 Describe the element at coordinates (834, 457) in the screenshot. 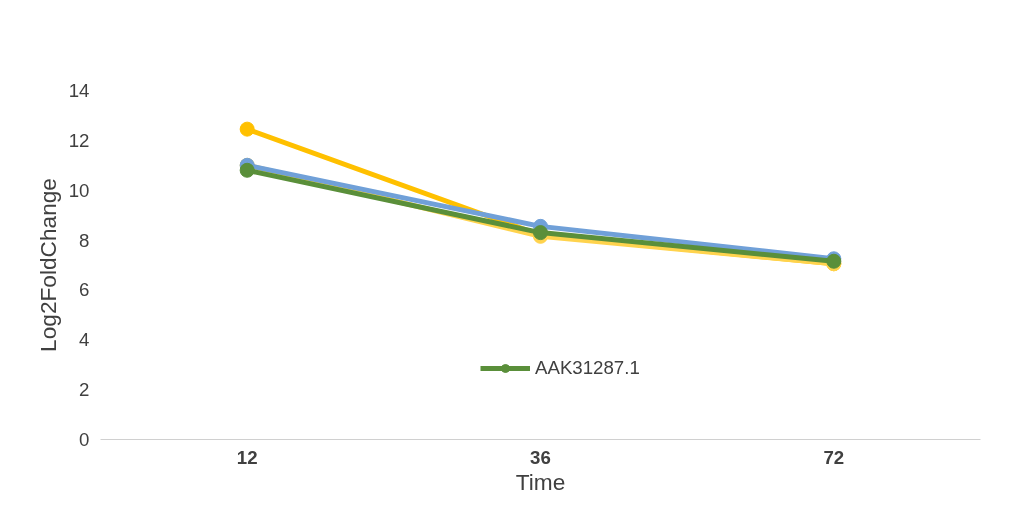

I see `x-tick-label: 72` at that location.